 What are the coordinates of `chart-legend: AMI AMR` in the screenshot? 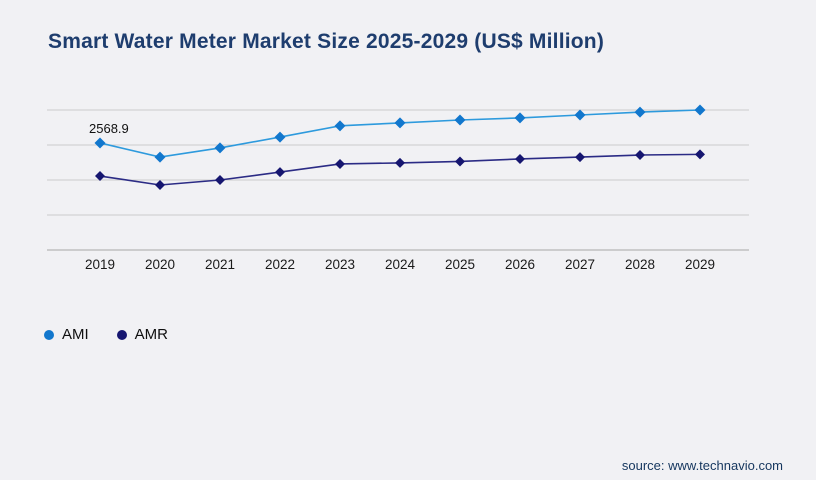 It's located at (106, 334).